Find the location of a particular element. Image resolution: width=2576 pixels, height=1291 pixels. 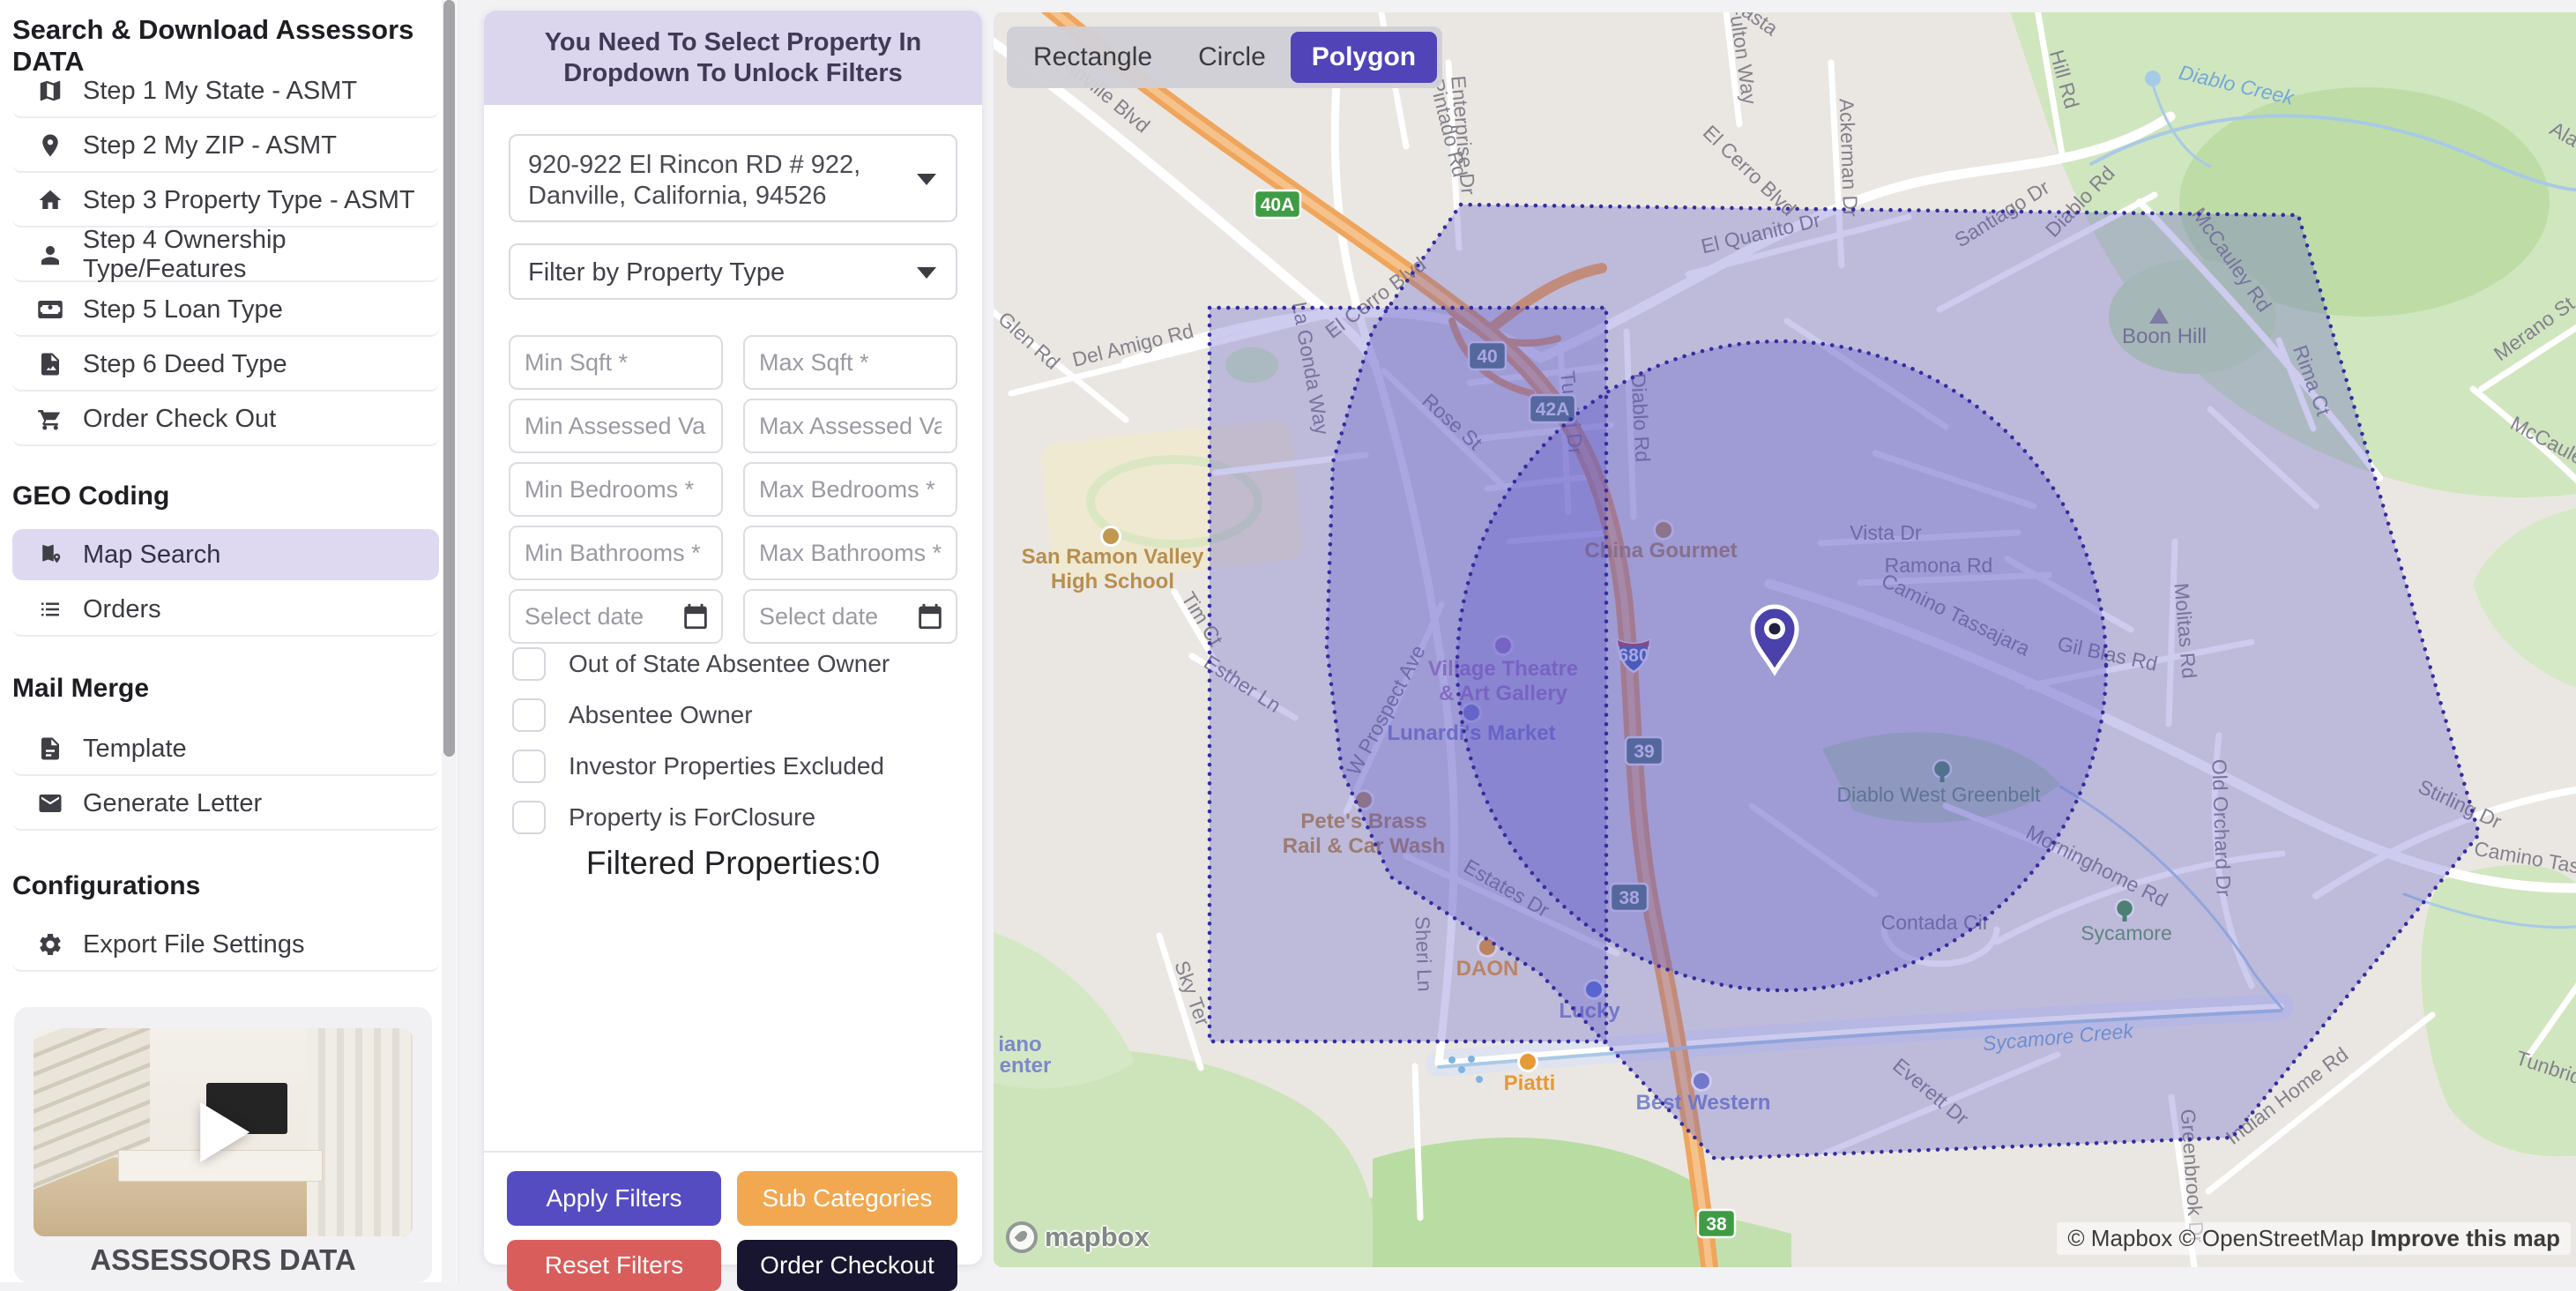

tree-icon is located at coordinates (2124, 910).